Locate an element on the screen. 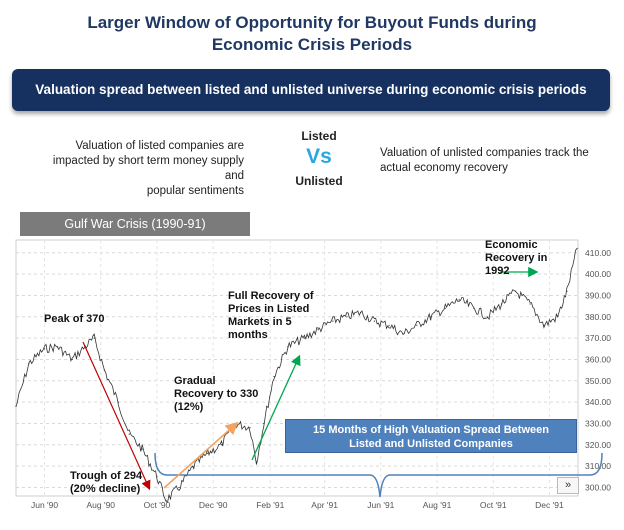  listed-desc-line-2: impacted by short term money supply and is located at coordinates (148, 168).